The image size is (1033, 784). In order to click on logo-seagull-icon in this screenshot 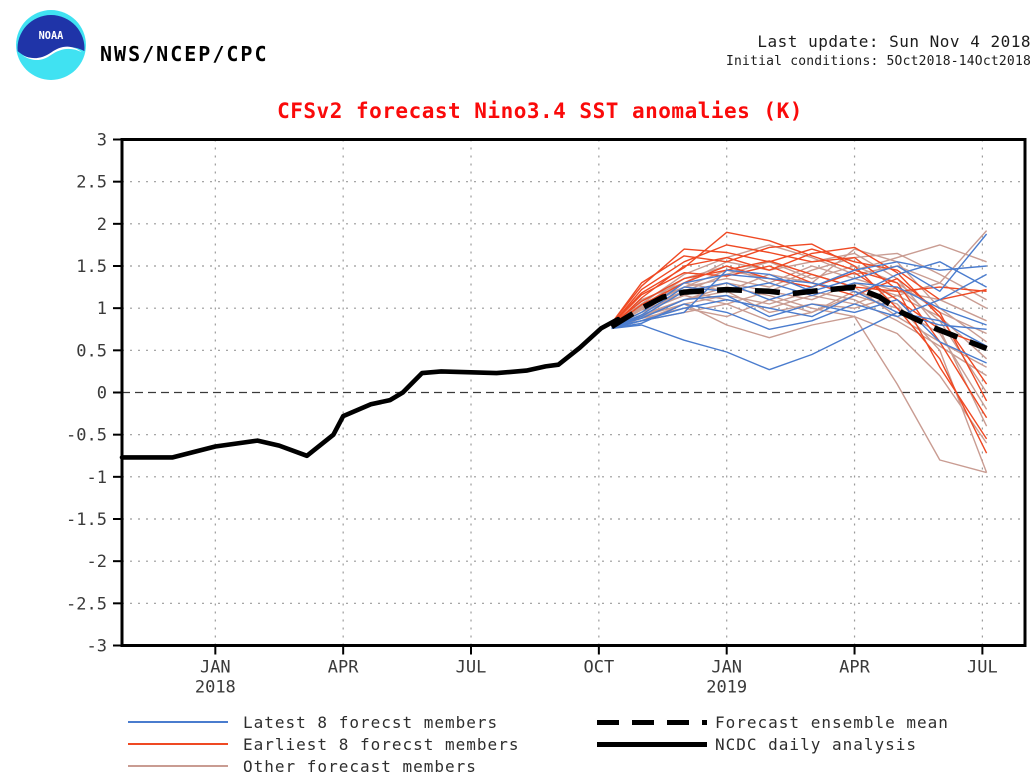, I will do `click(52, 53)`.